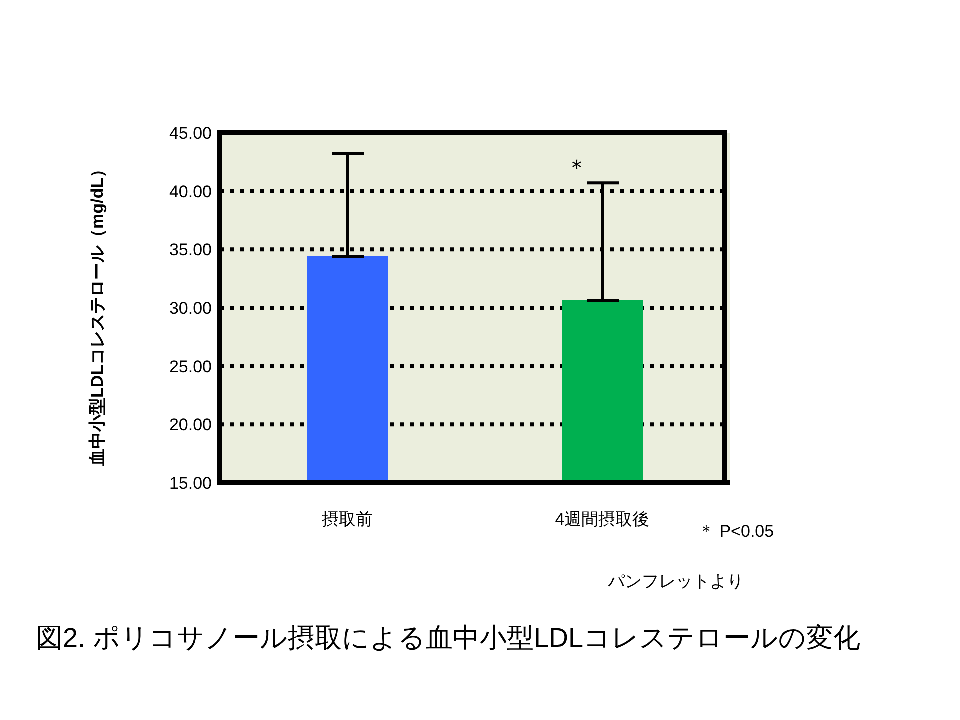 The height and width of the screenshot is (720, 960). What do you see at coordinates (190, 484) in the screenshot?
I see `y-tick-label: 15.00` at bounding box center [190, 484].